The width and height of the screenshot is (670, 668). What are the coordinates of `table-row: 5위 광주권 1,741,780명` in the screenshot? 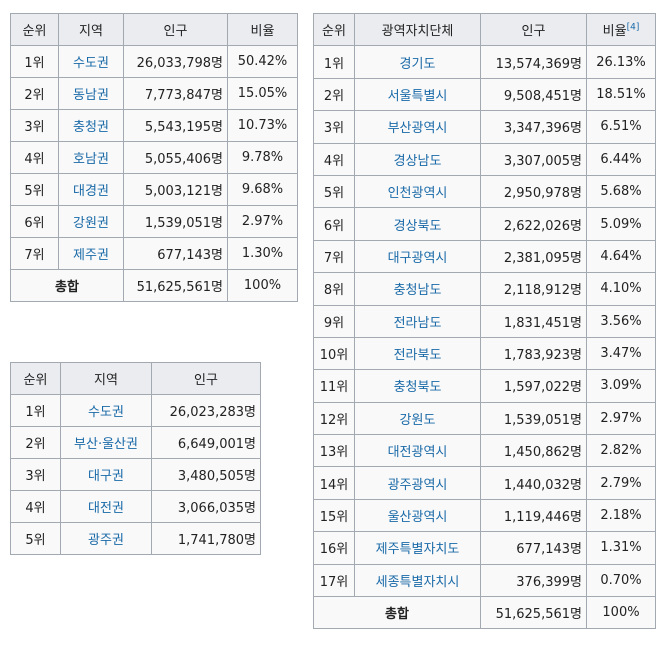 It's located at (135, 538).